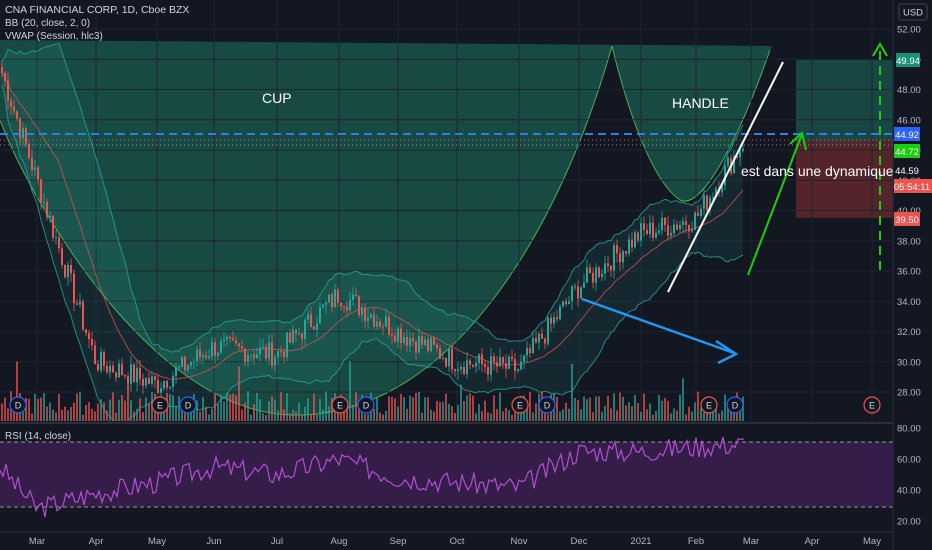 This screenshot has height=550, width=932. Describe the element at coordinates (277, 541) in the screenshot. I see `time-tick-label: Jul` at that location.